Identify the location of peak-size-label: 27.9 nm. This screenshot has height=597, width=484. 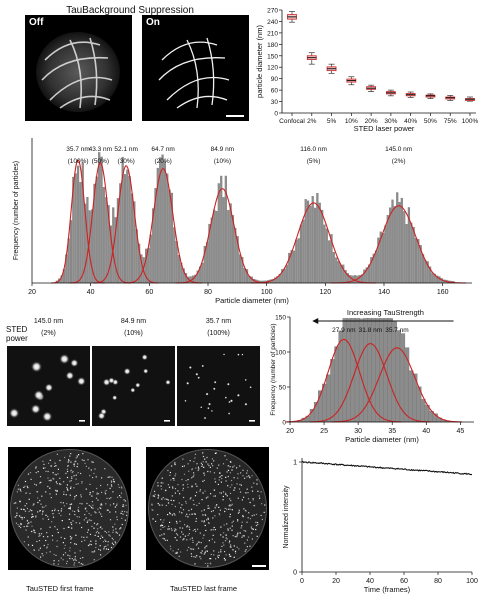
(344, 330).